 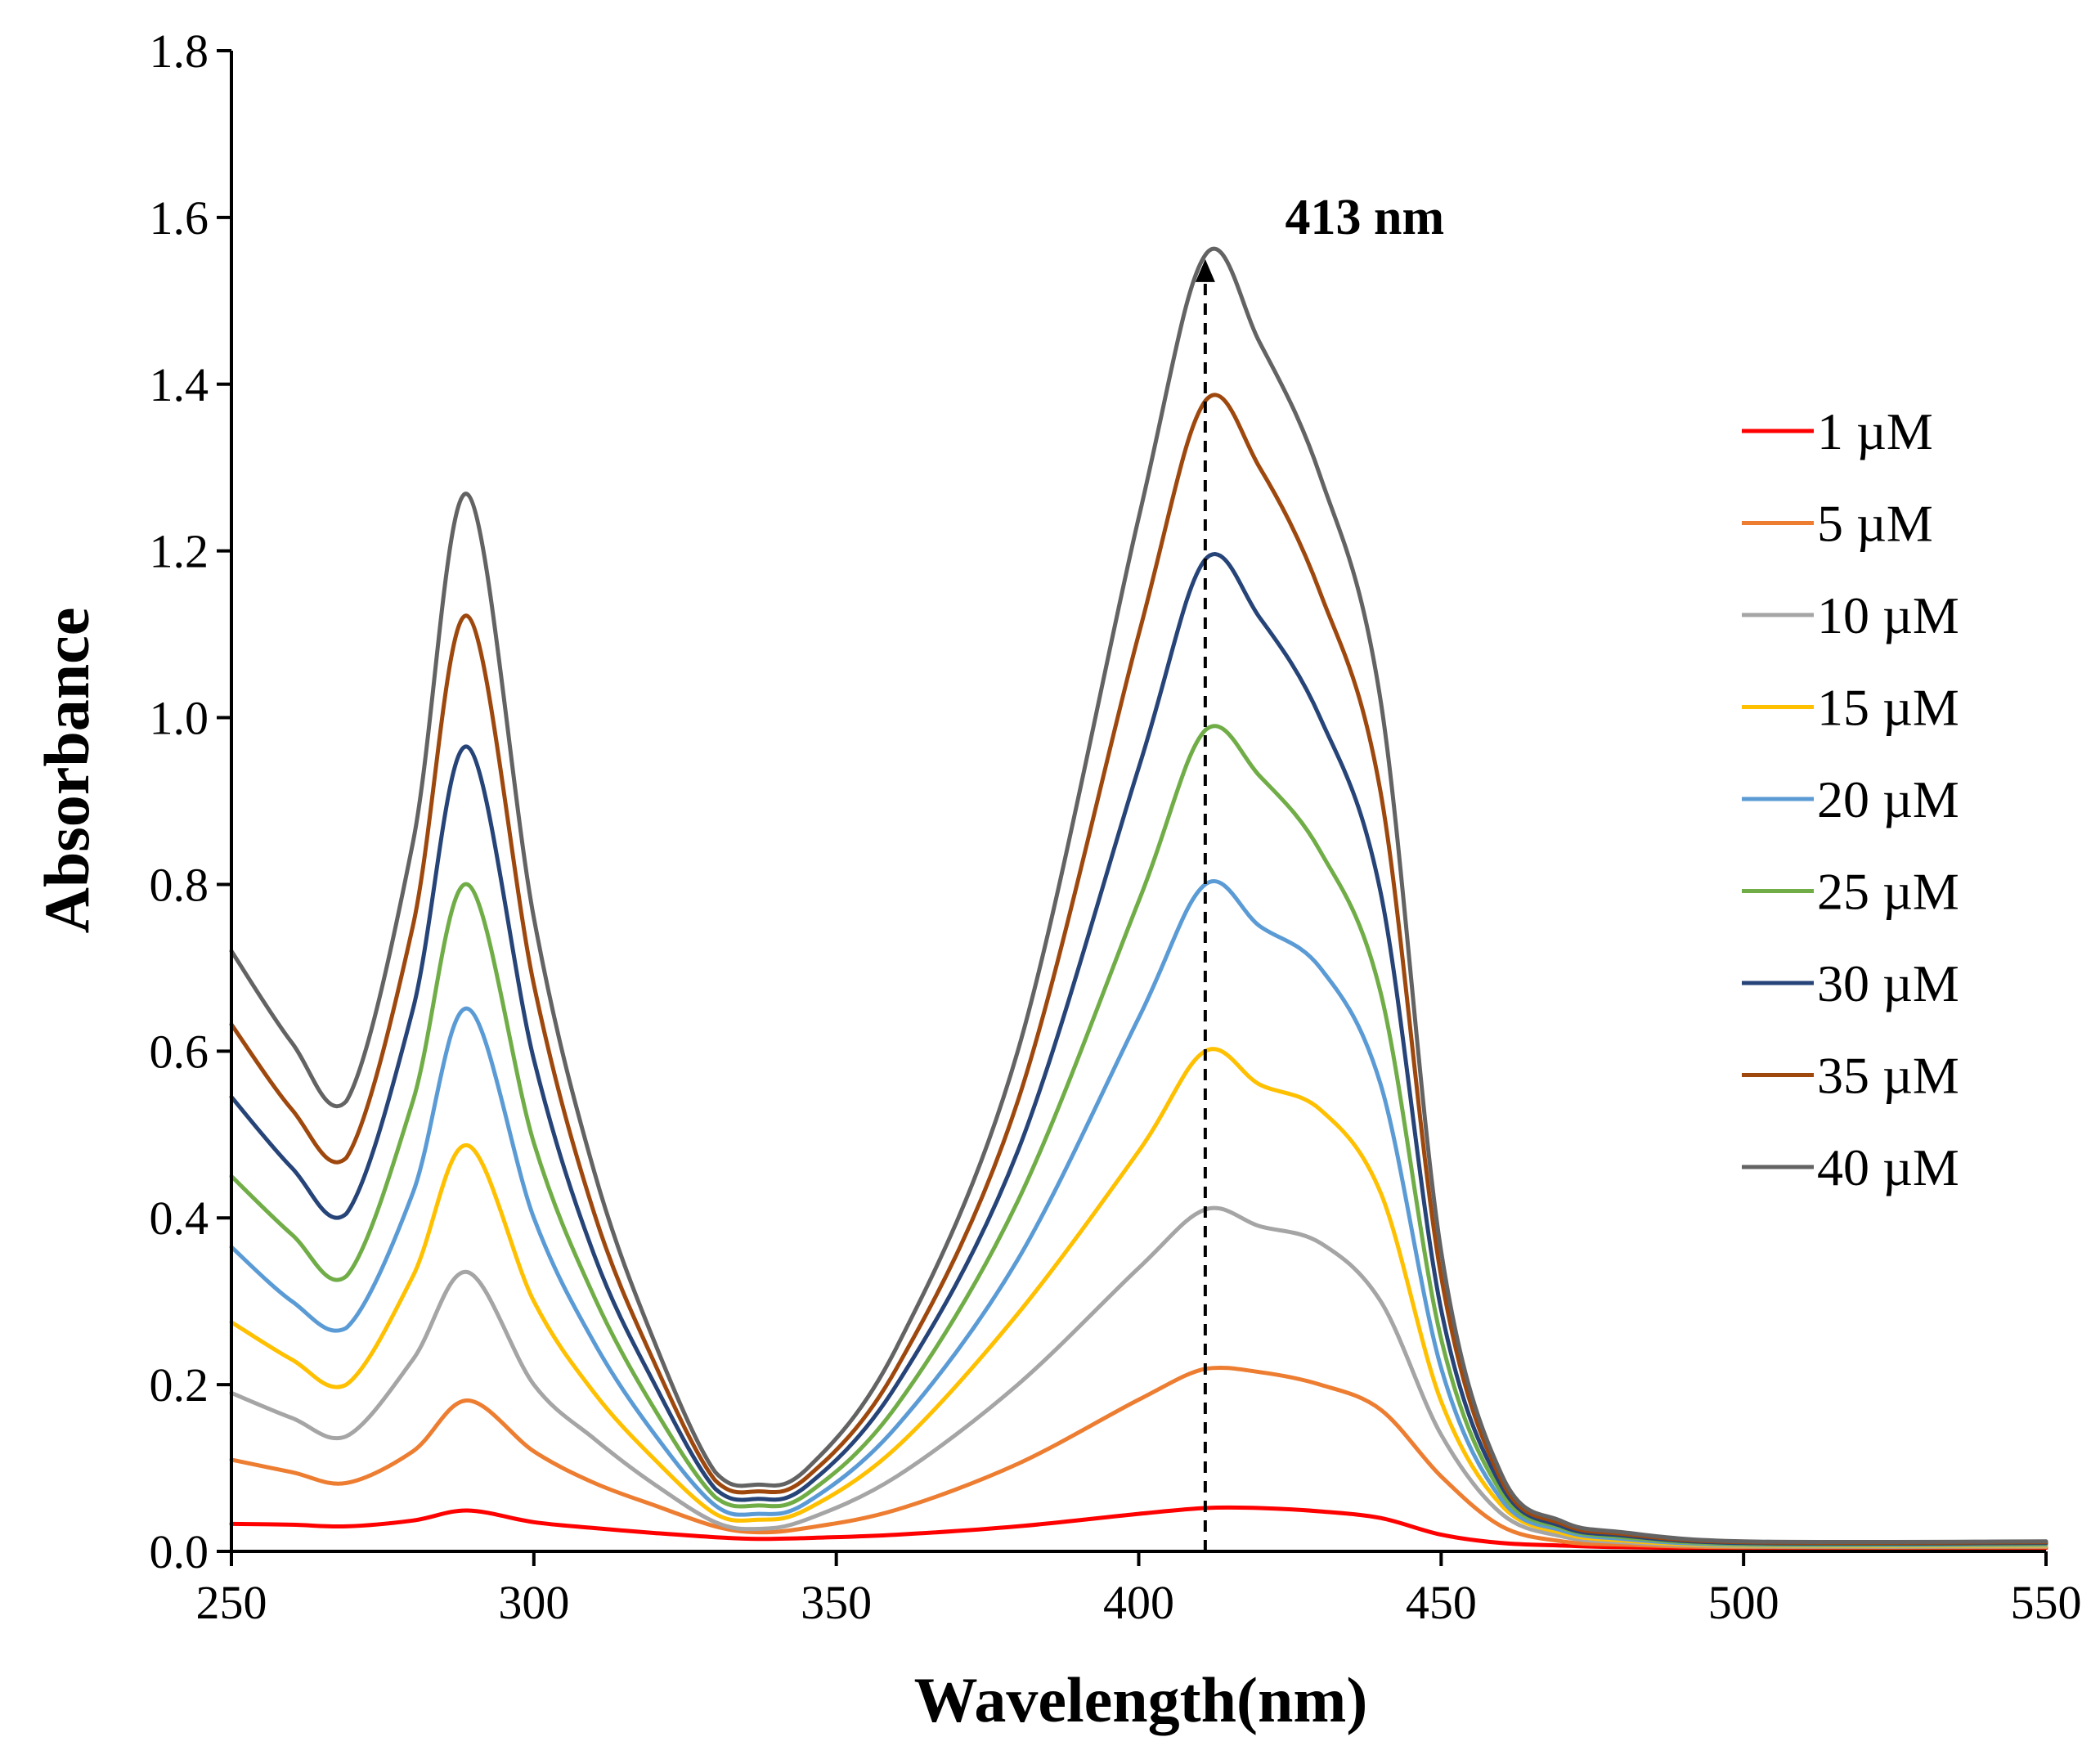 I want to click on legend-label: 20 µM, so click(x=1888, y=799).